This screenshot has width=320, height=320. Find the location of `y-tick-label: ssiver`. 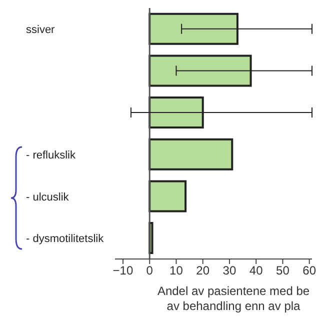

y-tick-label: ssiver is located at coordinates (41, 30).